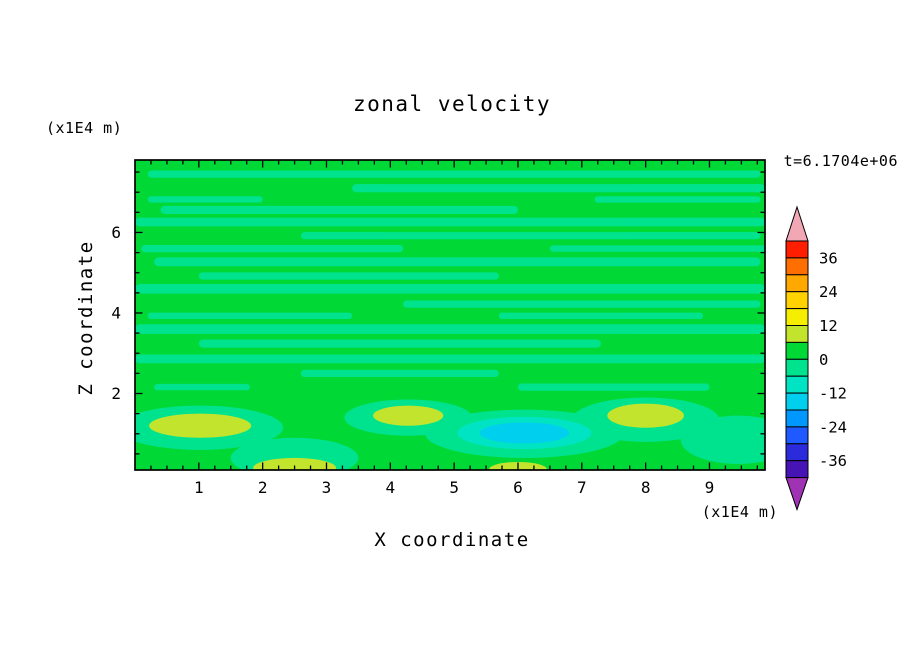 The image size is (904, 654). Describe the element at coordinates (841, 161) in the screenshot. I see `time-label: t=6.1704e+06` at that location.